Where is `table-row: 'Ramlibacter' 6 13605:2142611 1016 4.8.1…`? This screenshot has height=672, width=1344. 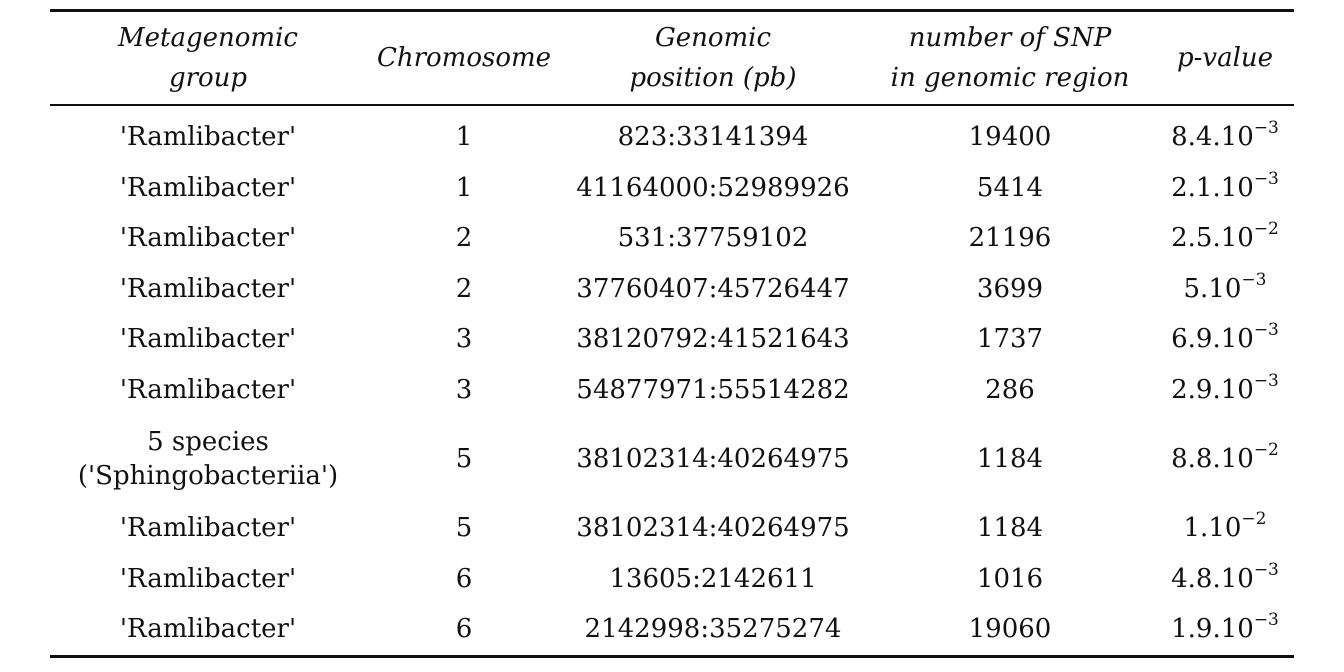
table-row: 'Ramlibacter' 6 13605:2142611 1016 4.8.1… is located at coordinates (672, 579).